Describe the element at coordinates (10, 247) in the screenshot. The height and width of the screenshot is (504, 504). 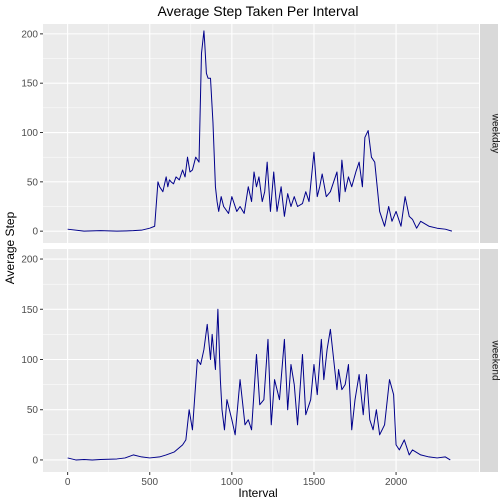
I see `y-axis-title: Average Step` at that location.